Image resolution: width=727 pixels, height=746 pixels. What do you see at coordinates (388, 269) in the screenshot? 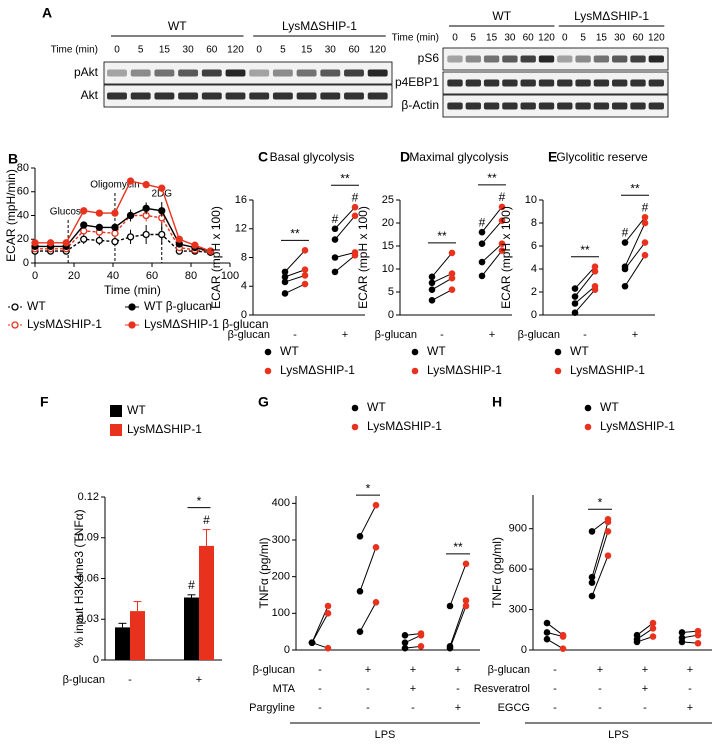
I see `y-tick-label: 10` at bounding box center [388, 269].